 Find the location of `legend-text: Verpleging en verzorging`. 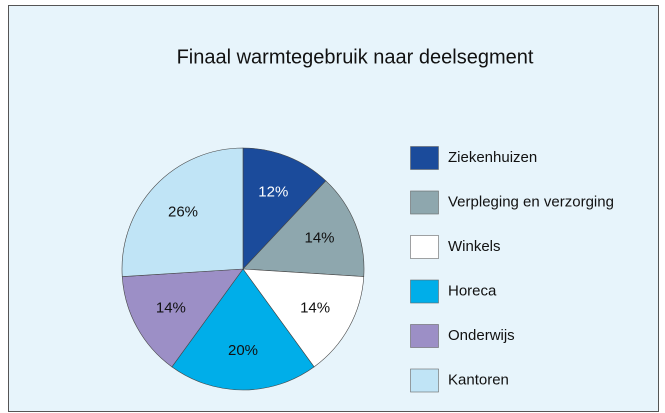

legend-text: Verpleging en verzorging is located at coordinates (531, 201).